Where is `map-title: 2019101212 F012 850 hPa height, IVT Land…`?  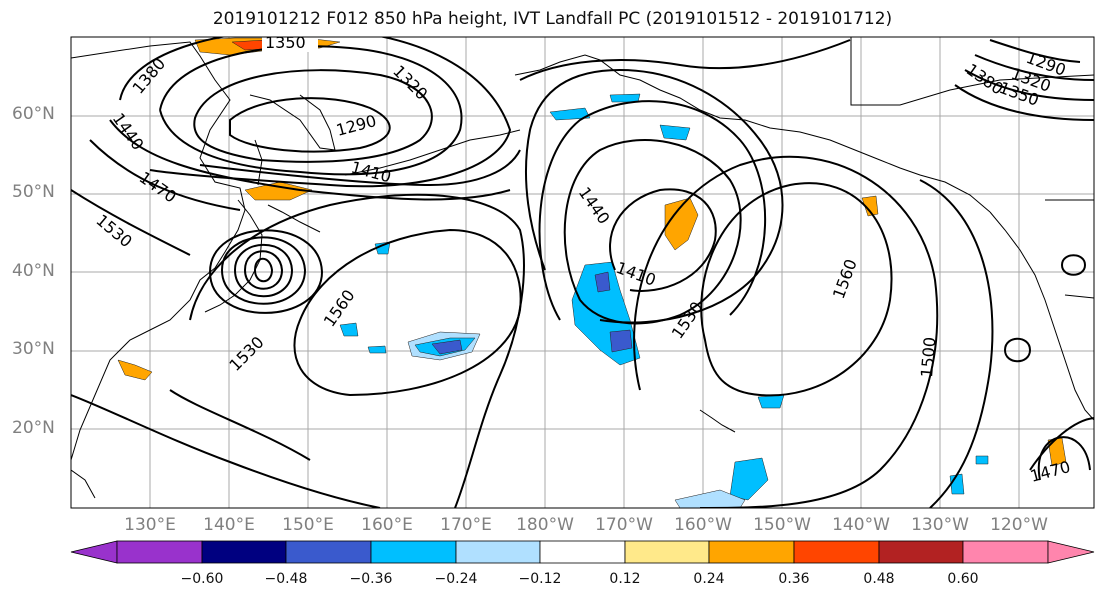 map-title: 2019101212 F012 850 hPa height, IVT Land… is located at coordinates (552, 19).